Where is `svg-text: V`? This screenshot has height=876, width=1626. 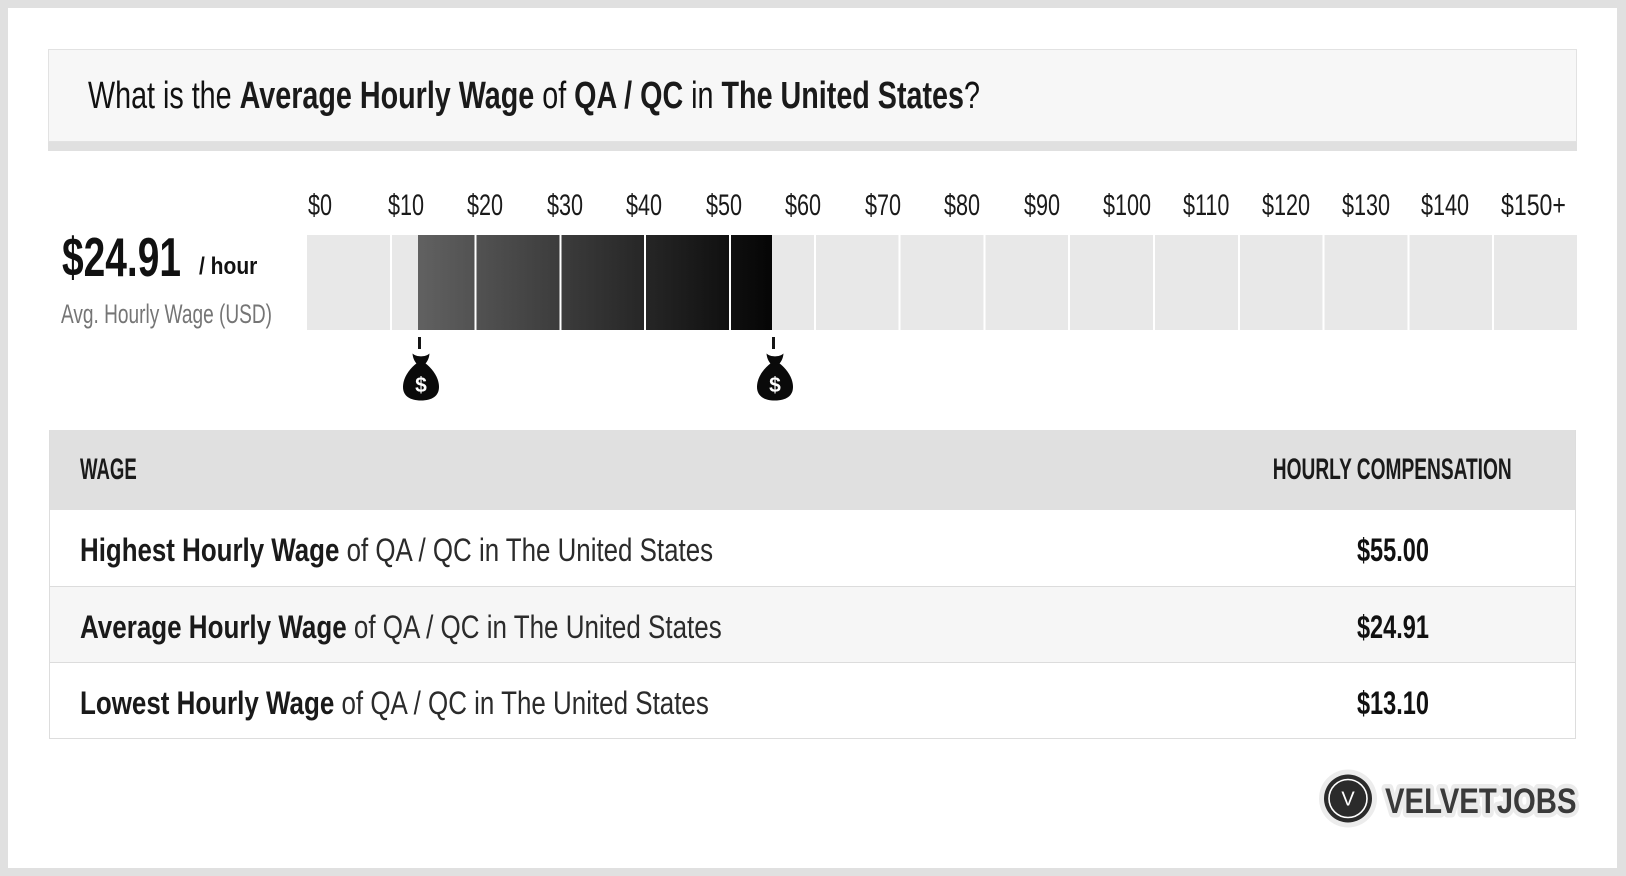 svg-text: V is located at coordinates (1348, 800).